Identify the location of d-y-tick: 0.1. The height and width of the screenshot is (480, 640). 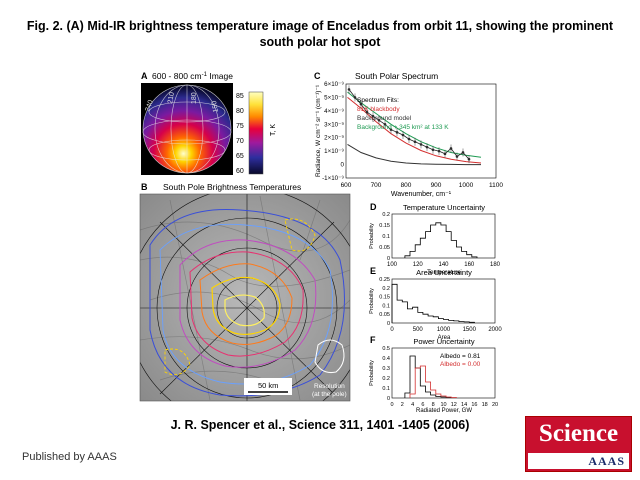
(386, 237).